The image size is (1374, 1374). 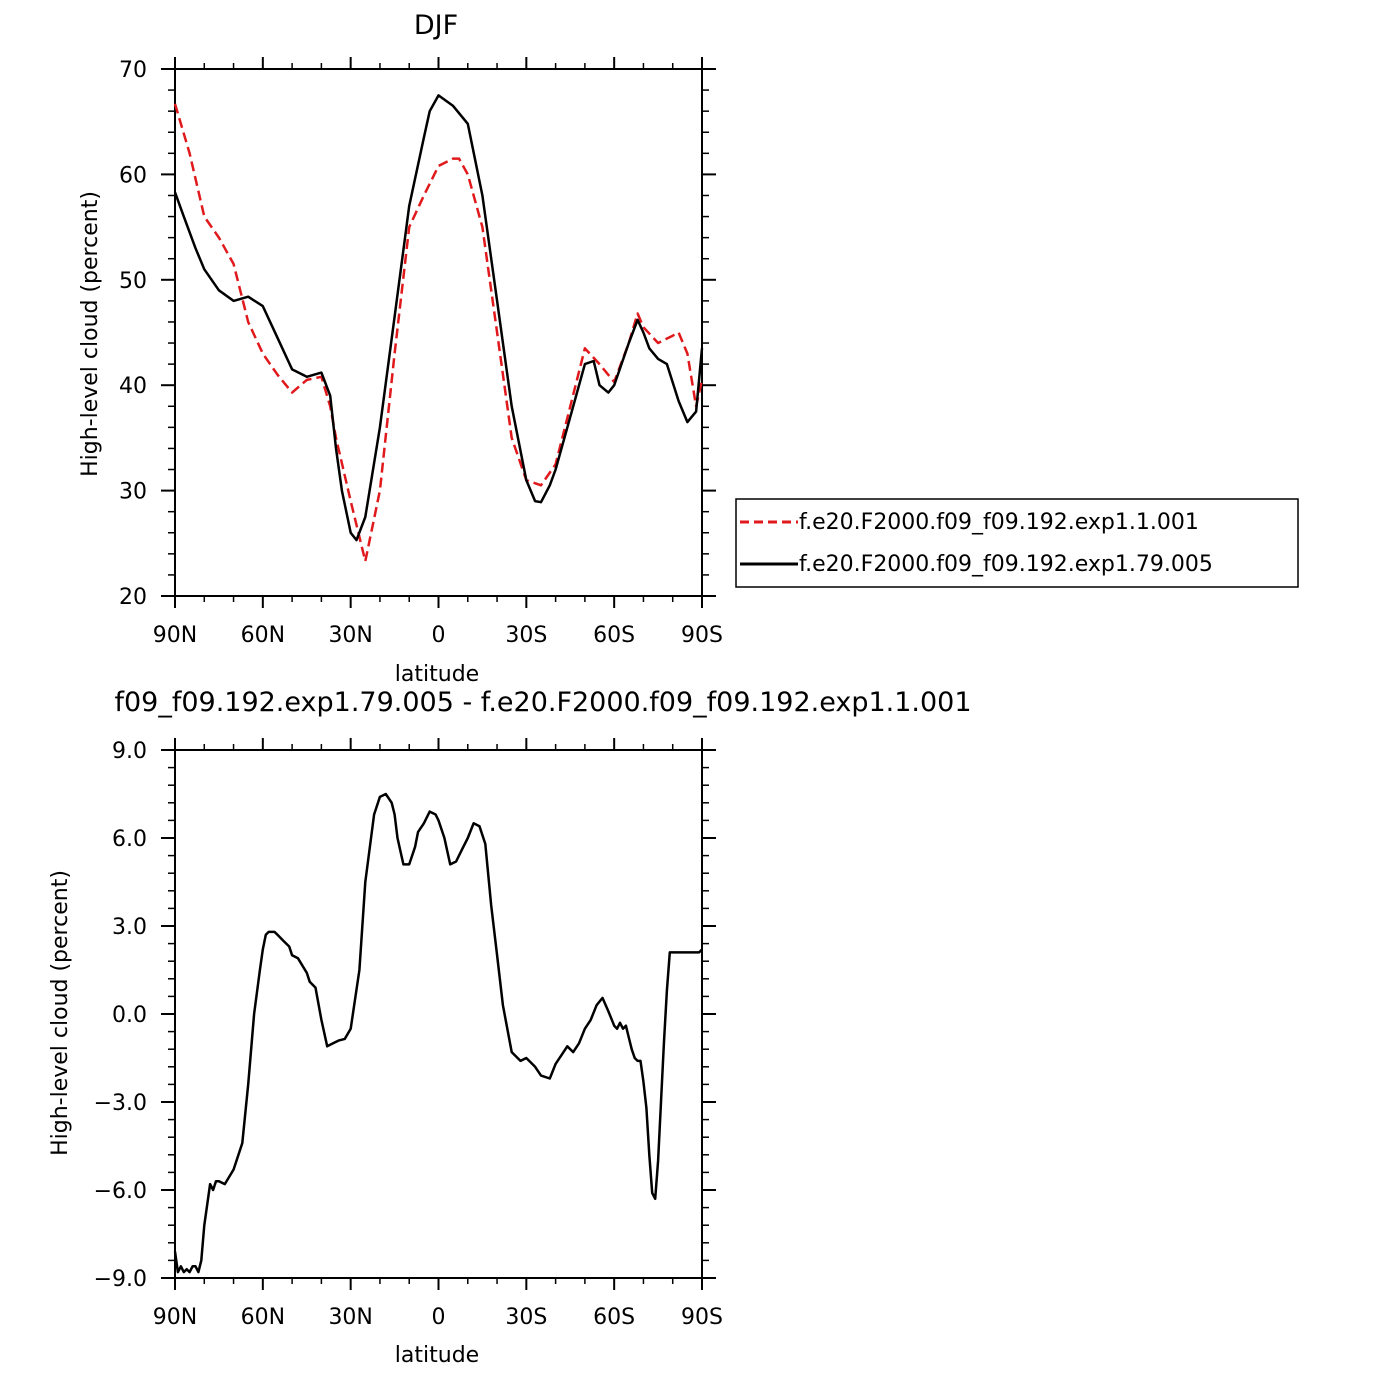 I want to click on bottom-y-tick-label: 3.0, so click(x=129, y=927).